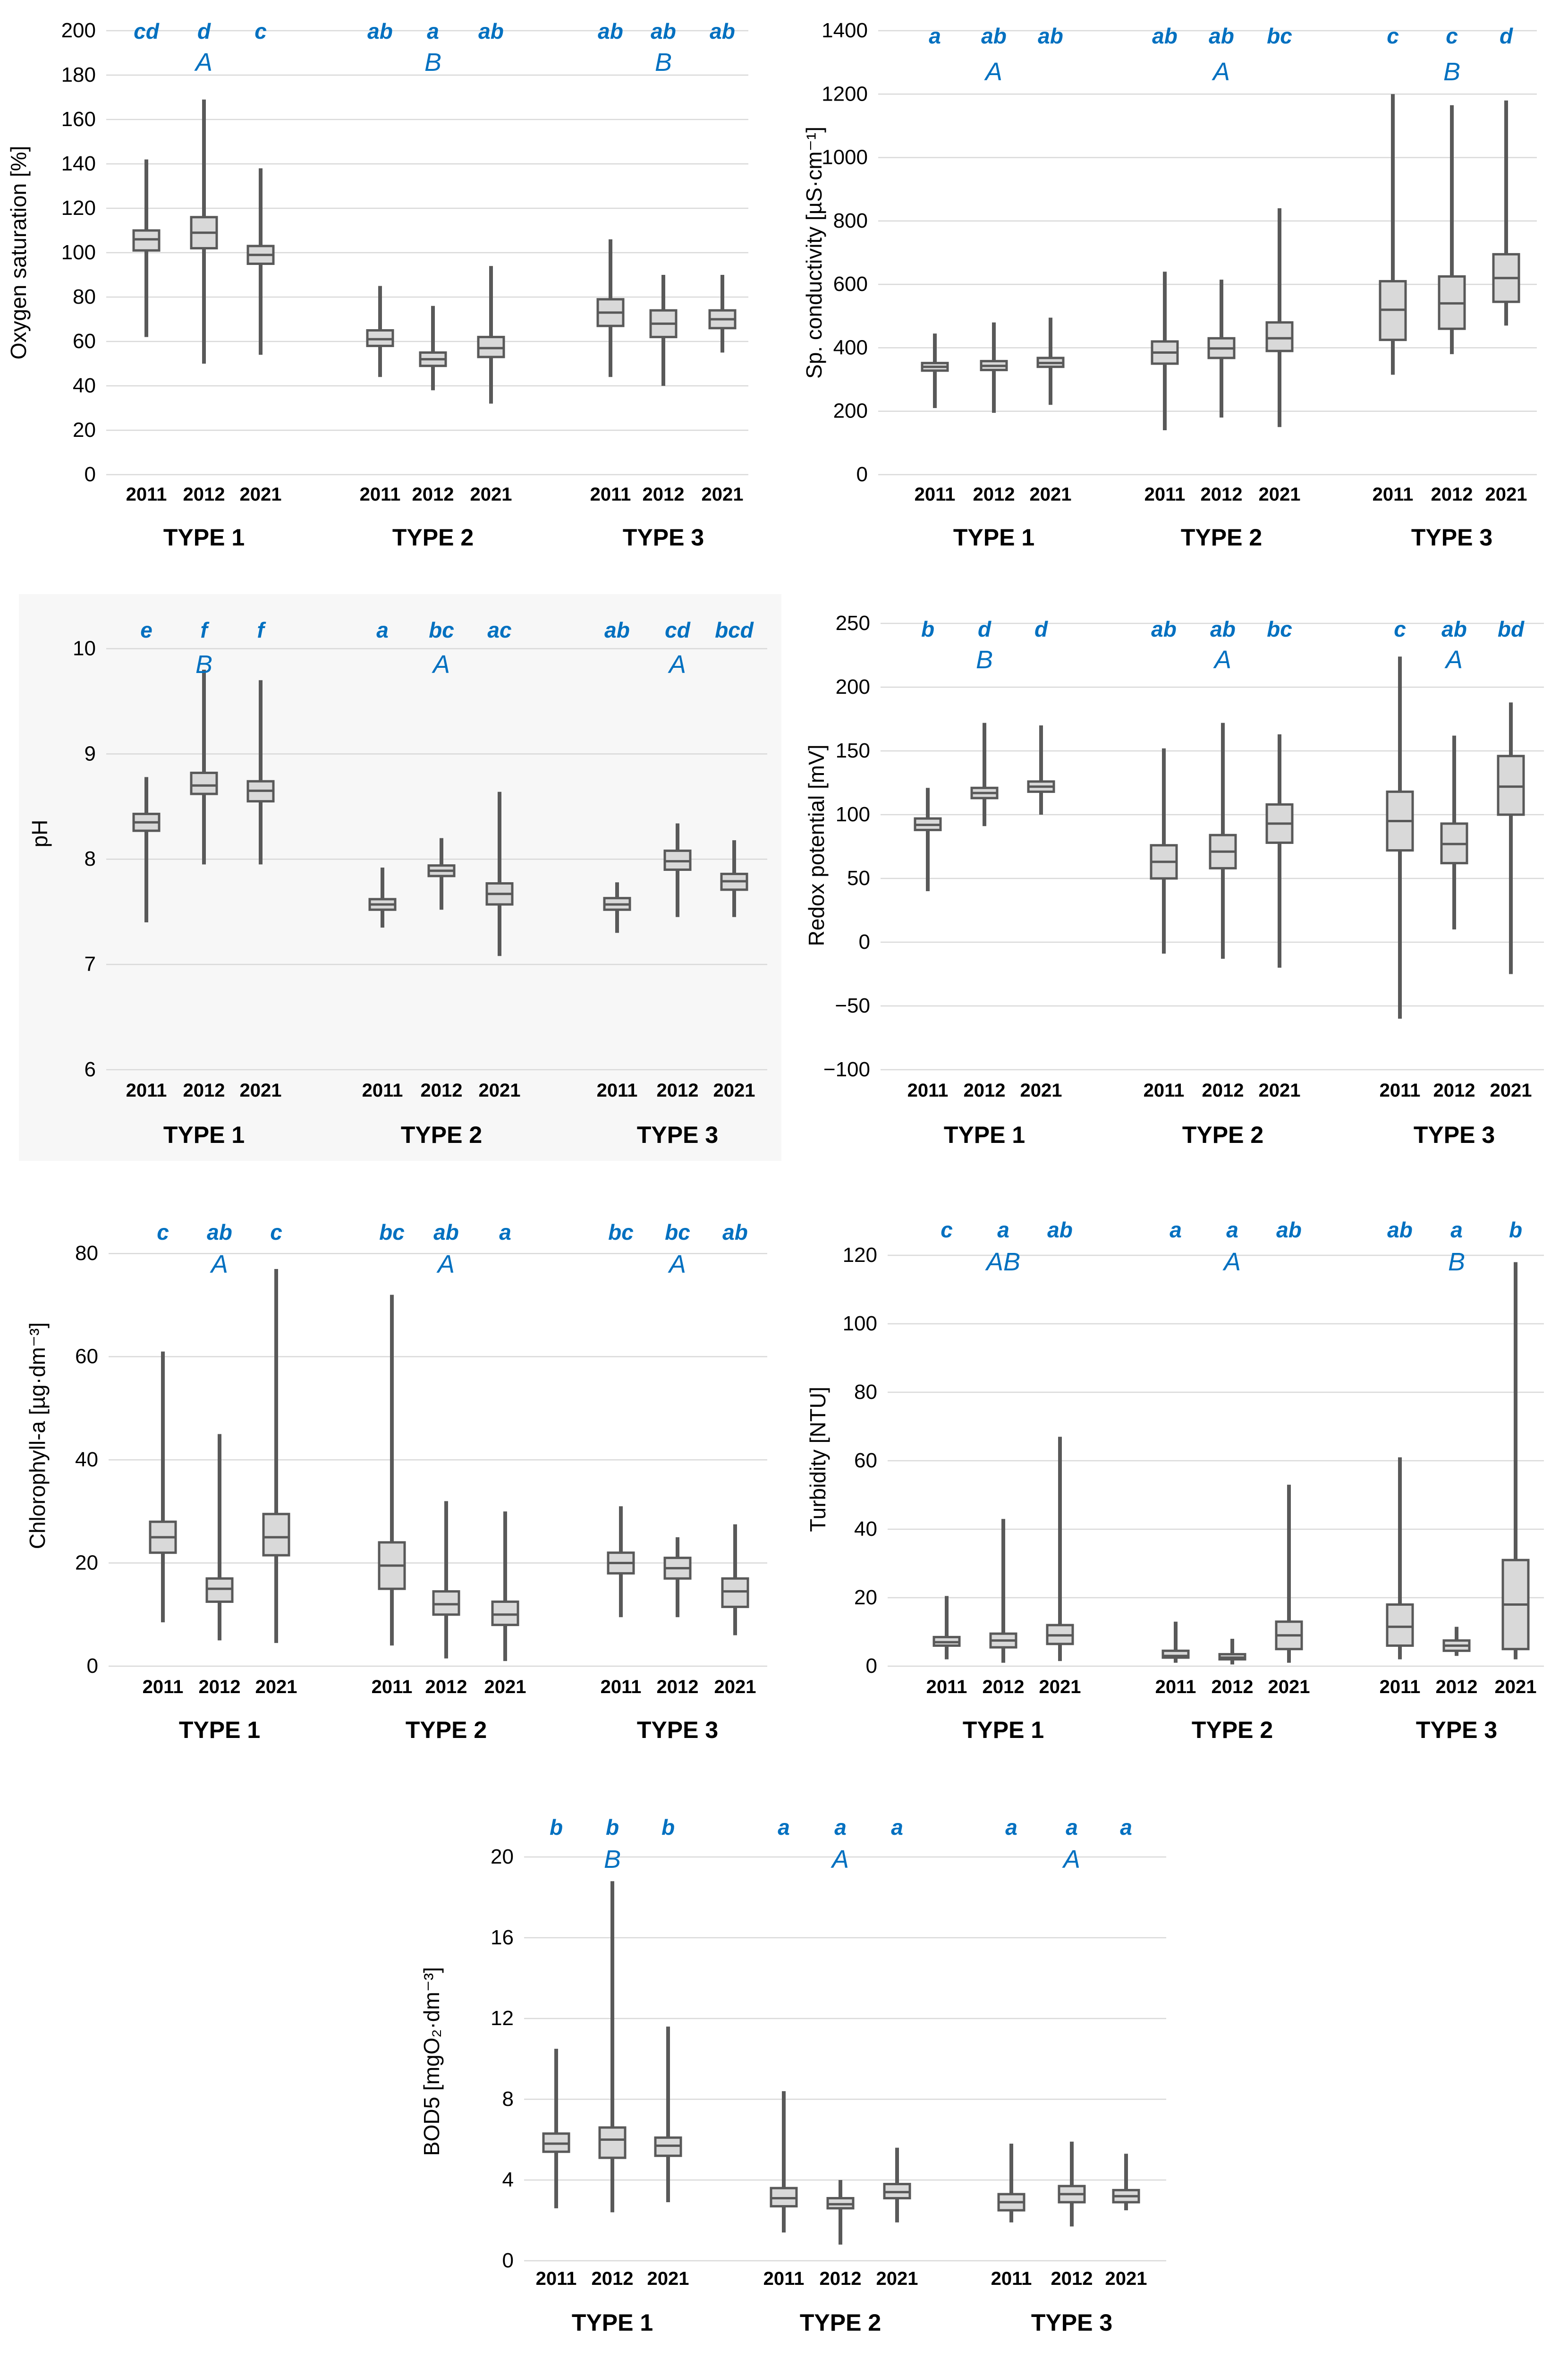  What do you see at coordinates (814, 253) in the screenshot?
I see `y-axis-label: Sp. conductivity [µS·cm⁻¹]` at bounding box center [814, 253].